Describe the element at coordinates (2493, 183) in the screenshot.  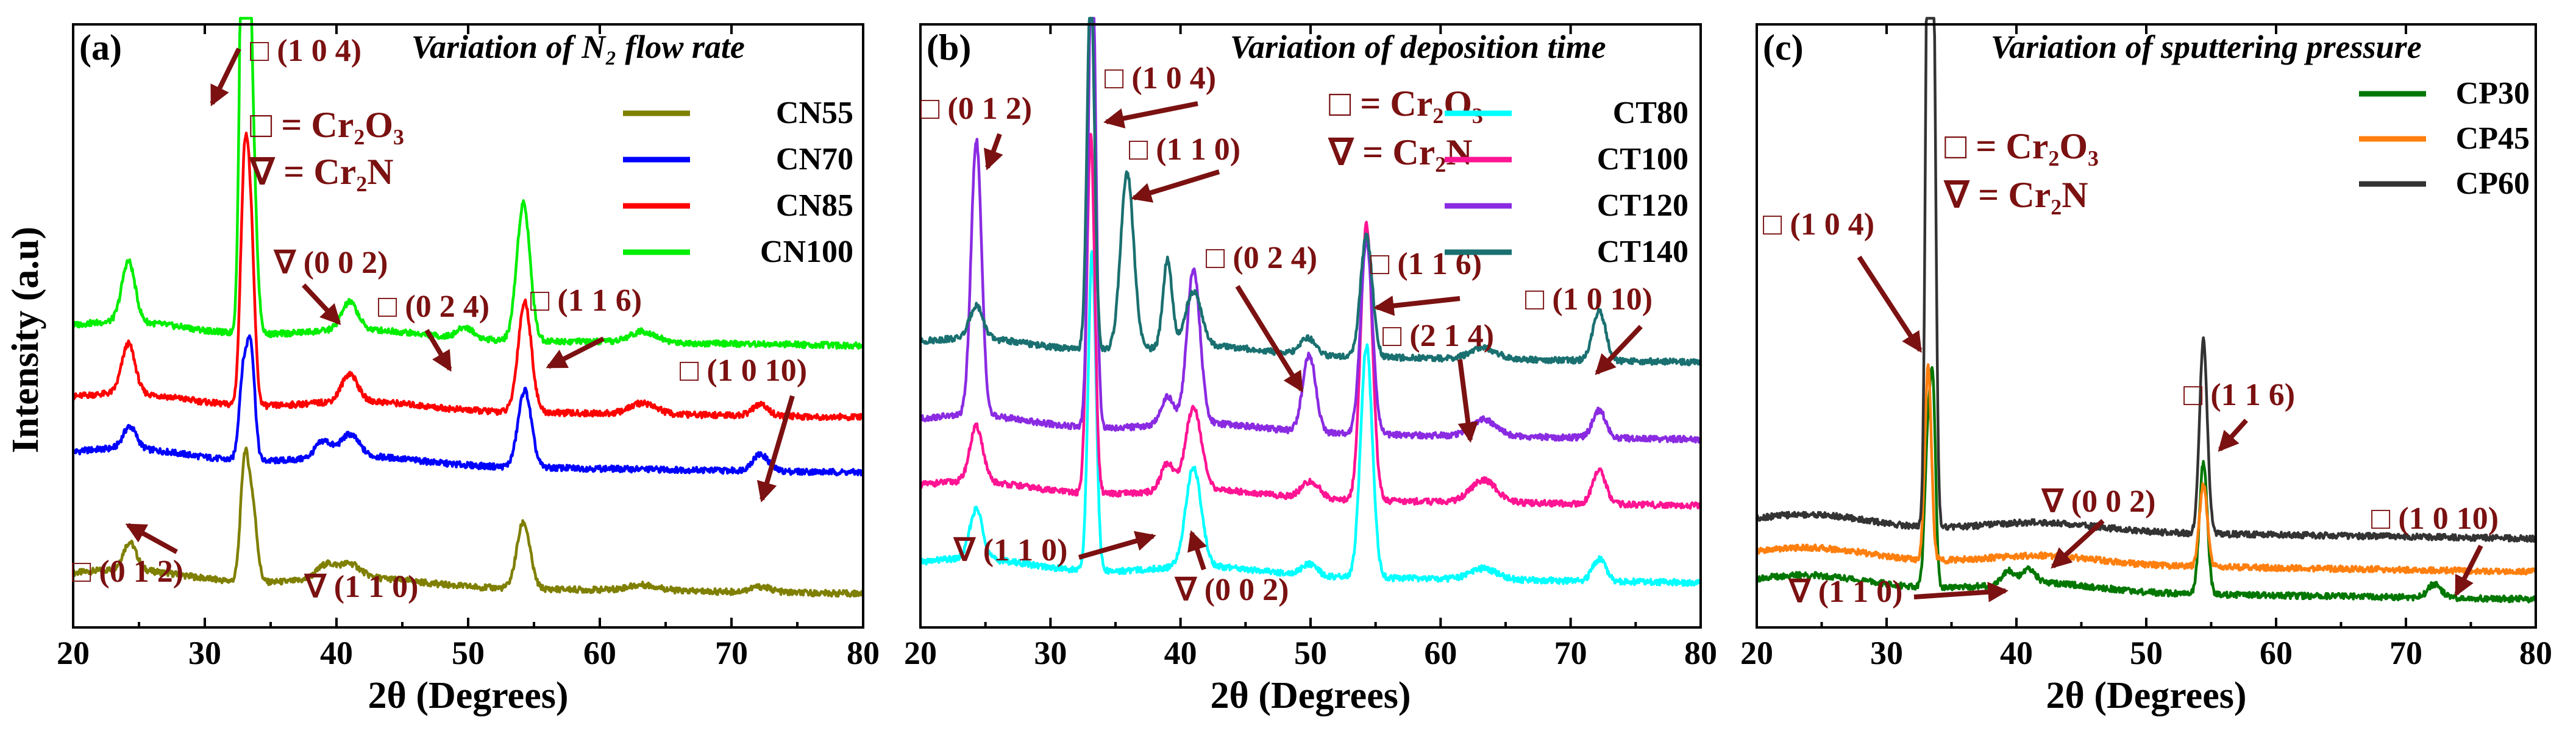
I see `legend-label-cp60: CP60` at that location.